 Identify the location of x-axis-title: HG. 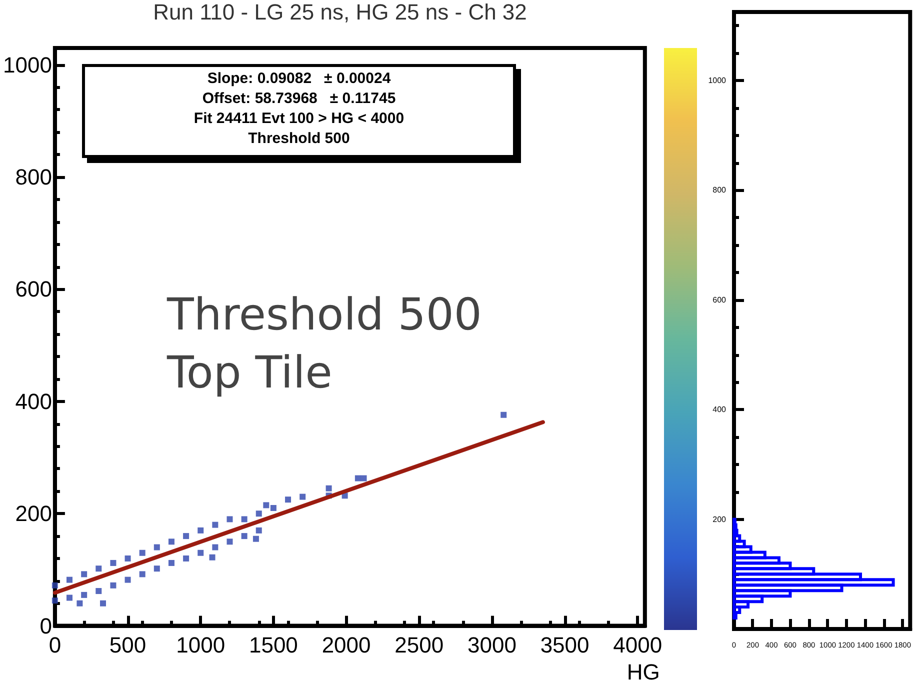
(643, 671).